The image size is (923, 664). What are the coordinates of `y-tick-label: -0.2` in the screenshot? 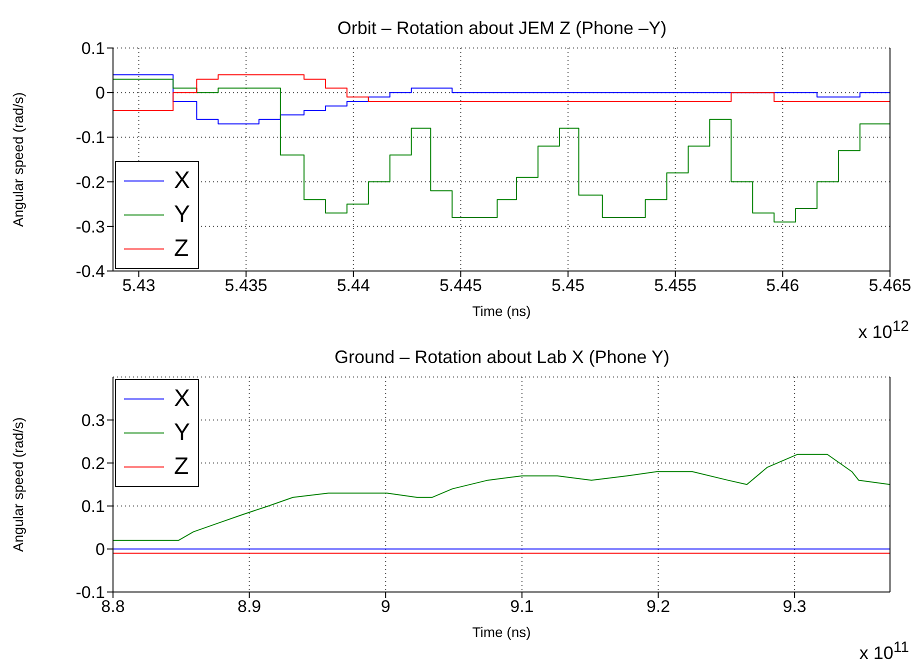 It's located at (90, 182).